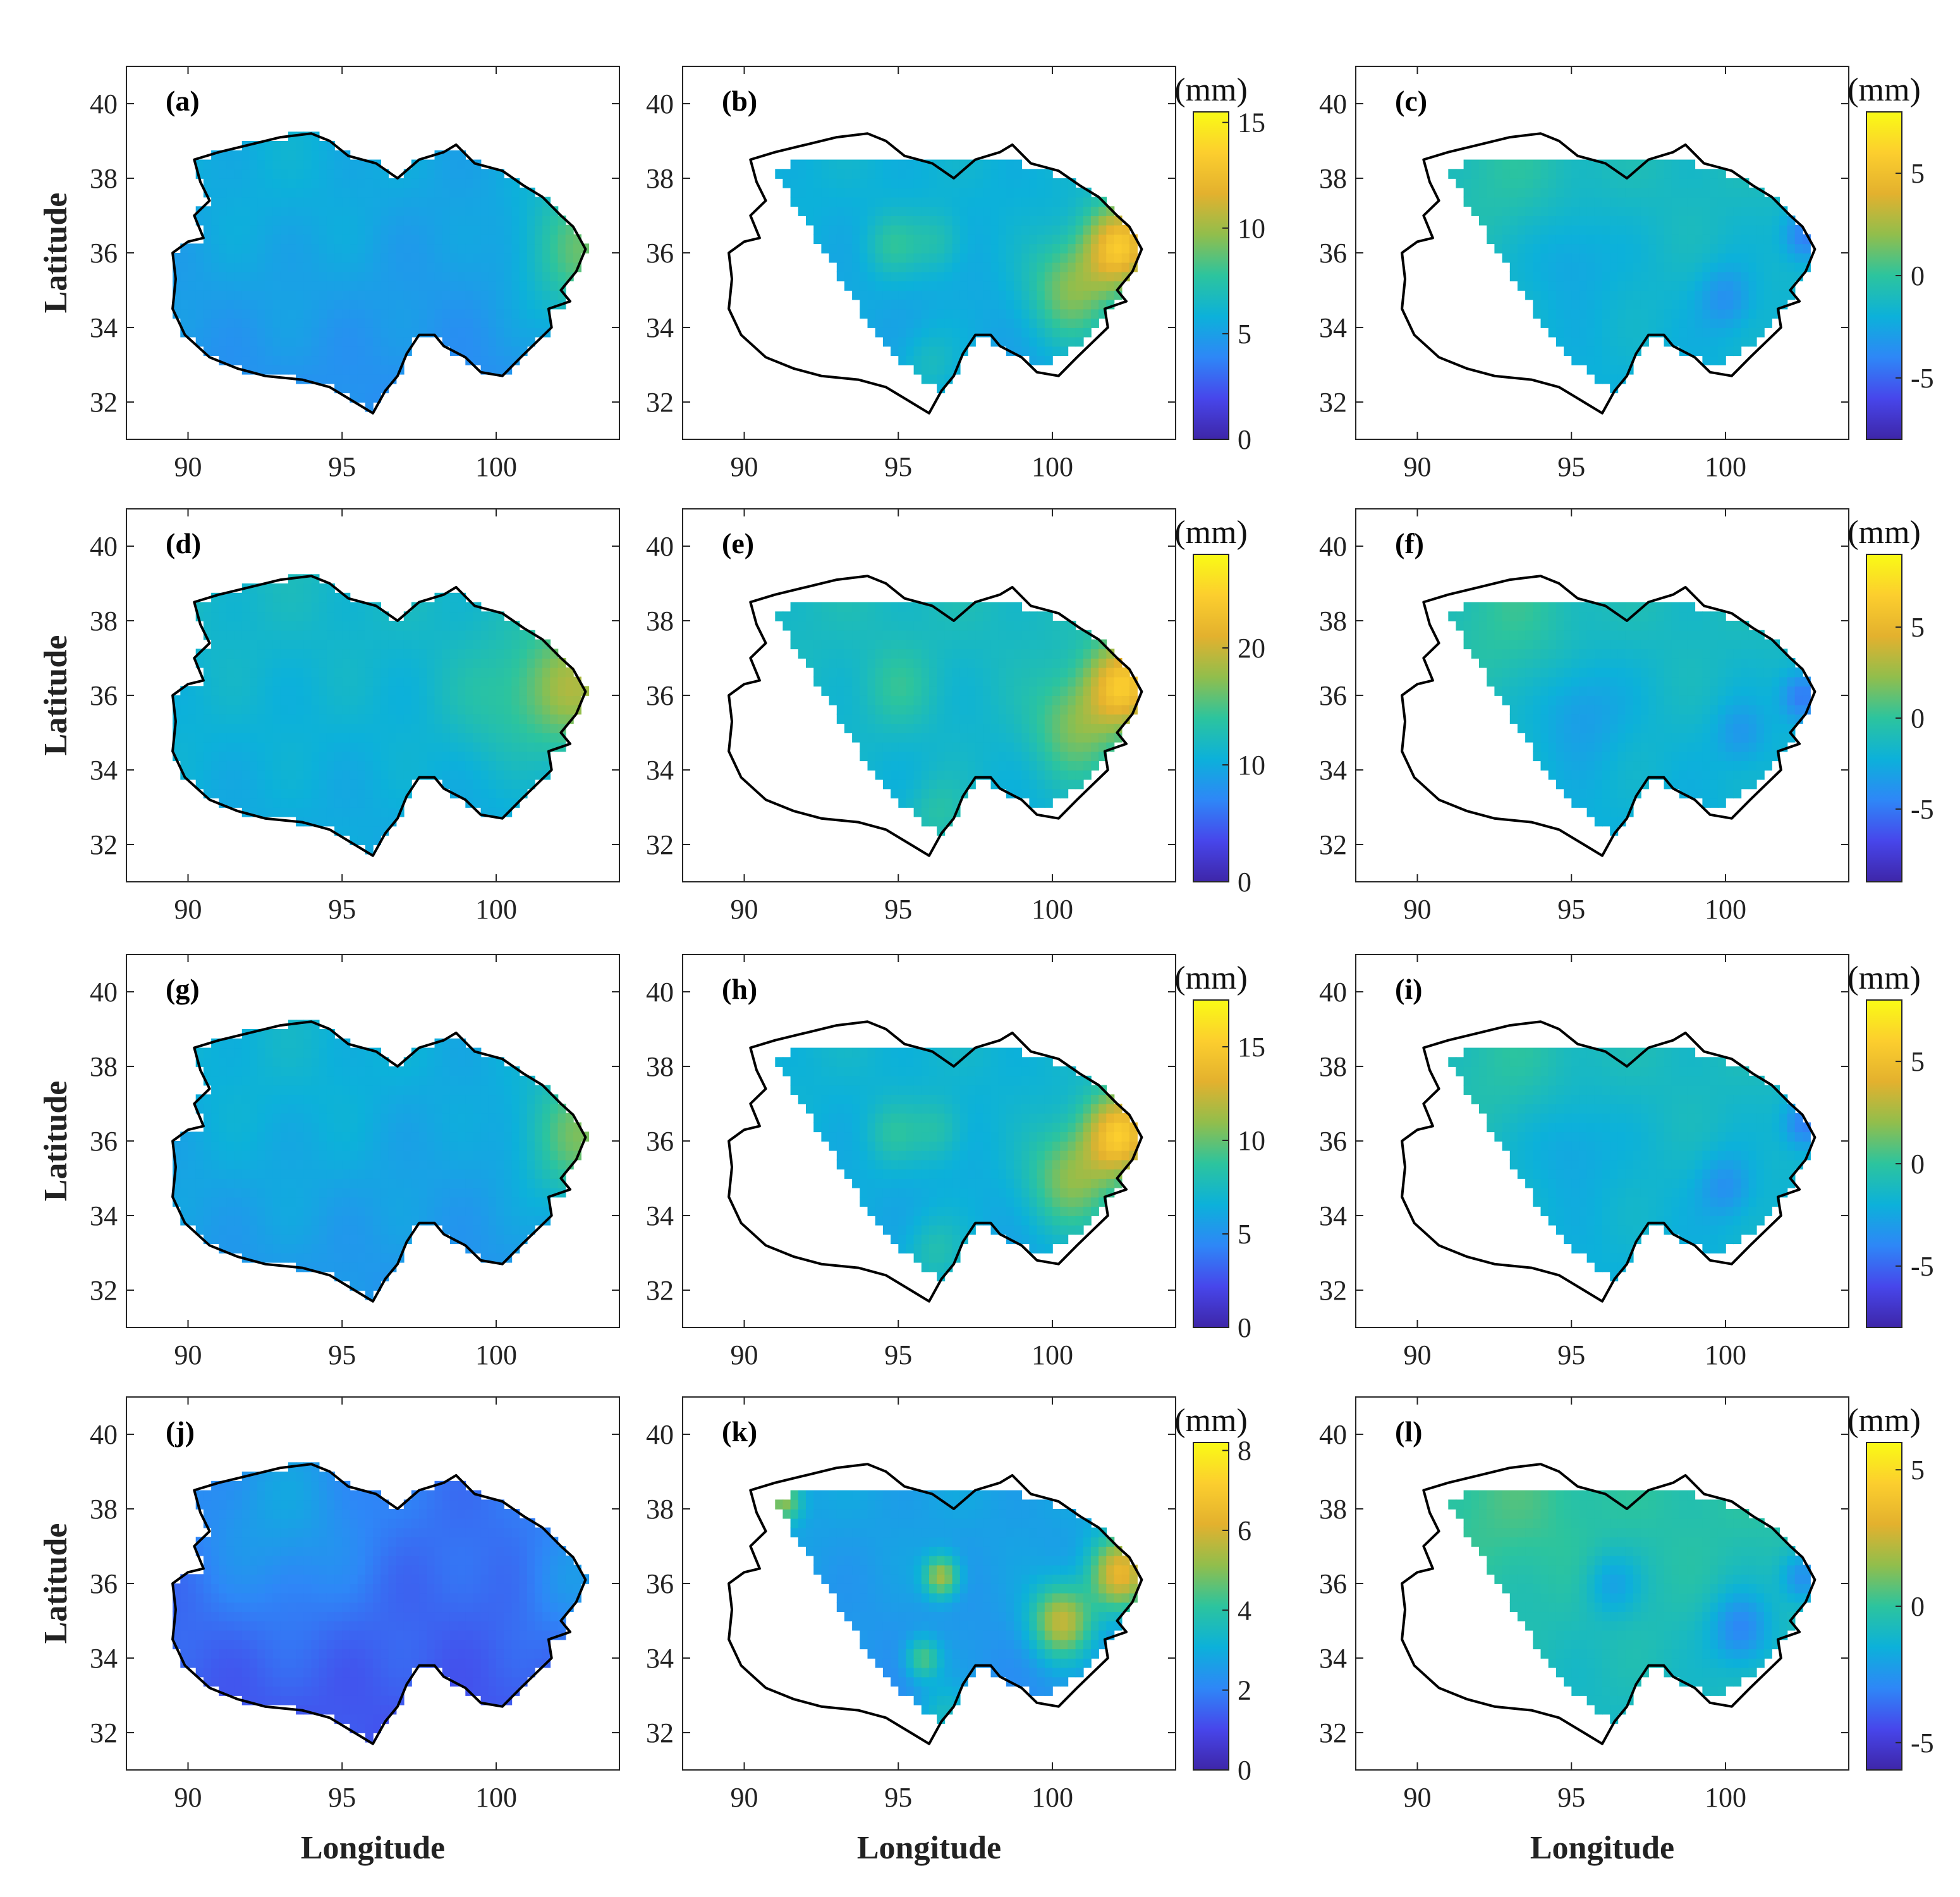 The height and width of the screenshot is (1897, 1960). I want to click on colorbar-tick-label: 0, so click(1244, 882).